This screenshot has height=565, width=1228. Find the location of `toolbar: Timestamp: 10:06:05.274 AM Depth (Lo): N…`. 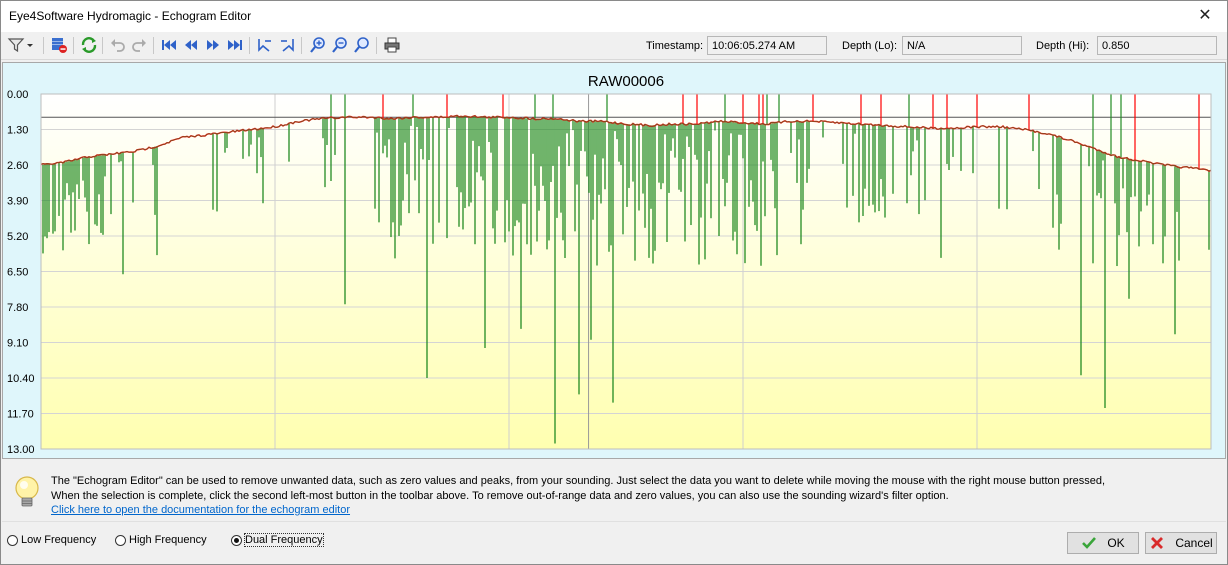

toolbar: Timestamp: 10:06:05.274 AM Depth (Lo): N… is located at coordinates (614, 46).